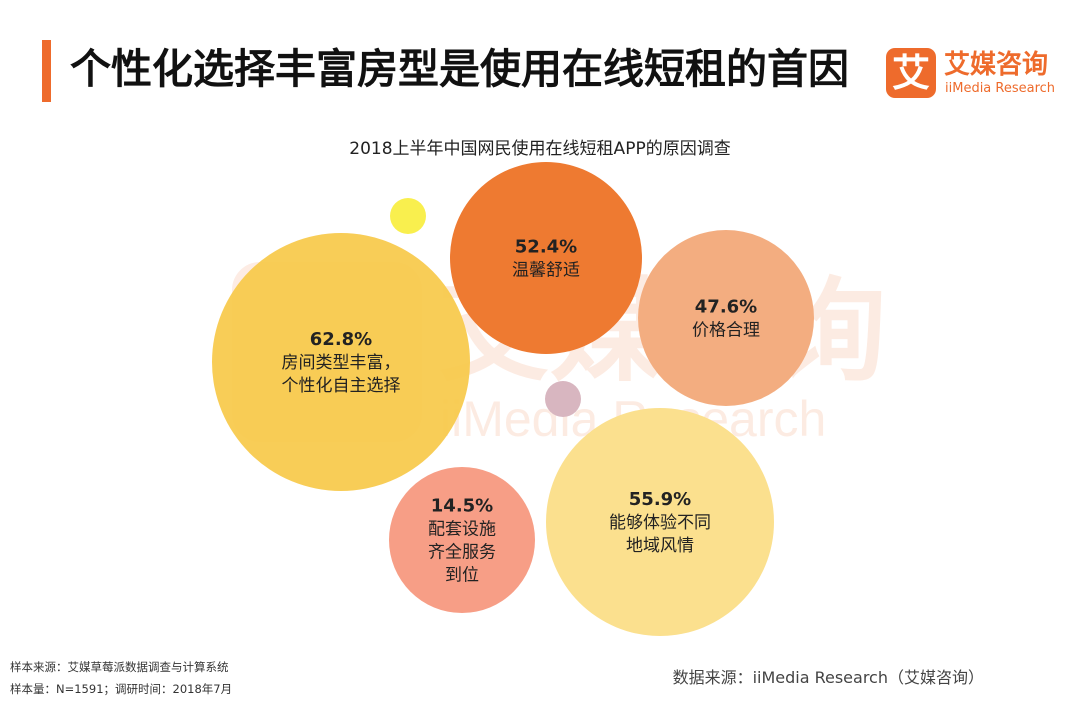 Image resolution: width=1080 pixels, height=703 pixels. Describe the element at coordinates (546, 247) in the screenshot. I see `bubble-value-cozy-comfort: 52.4%` at that location.